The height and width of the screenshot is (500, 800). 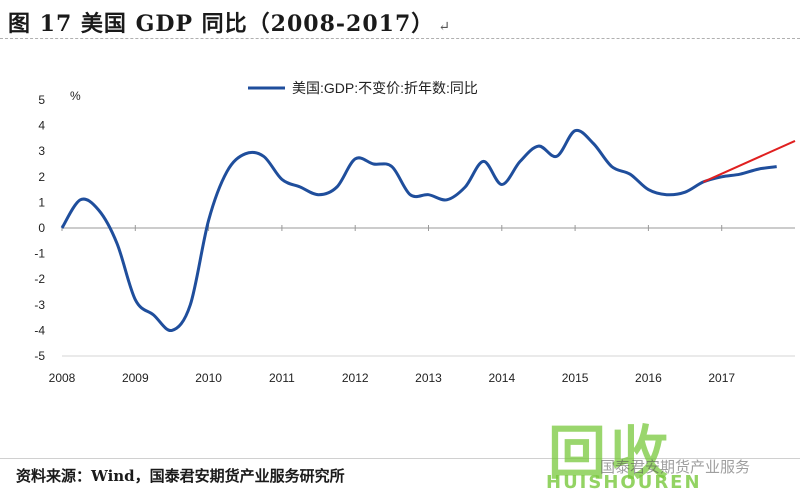 What do you see at coordinates (41, 177) in the screenshot?
I see `y-tick-label: 2` at bounding box center [41, 177].